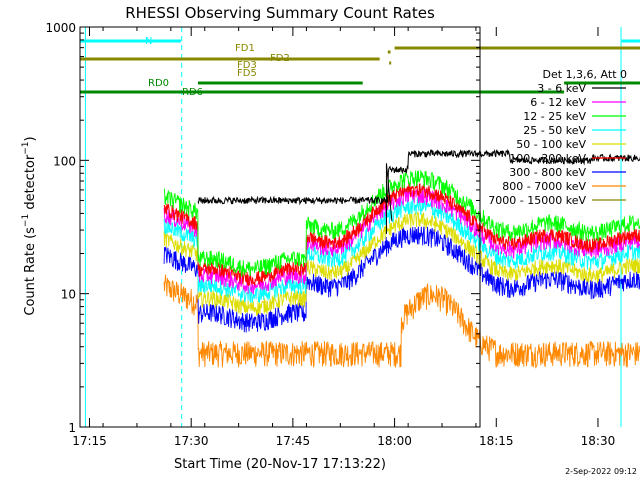  Describe the element at coordinates (551, 144) in the screenshot. I see `legend-label-4: 50 - 100 keV` at that location.